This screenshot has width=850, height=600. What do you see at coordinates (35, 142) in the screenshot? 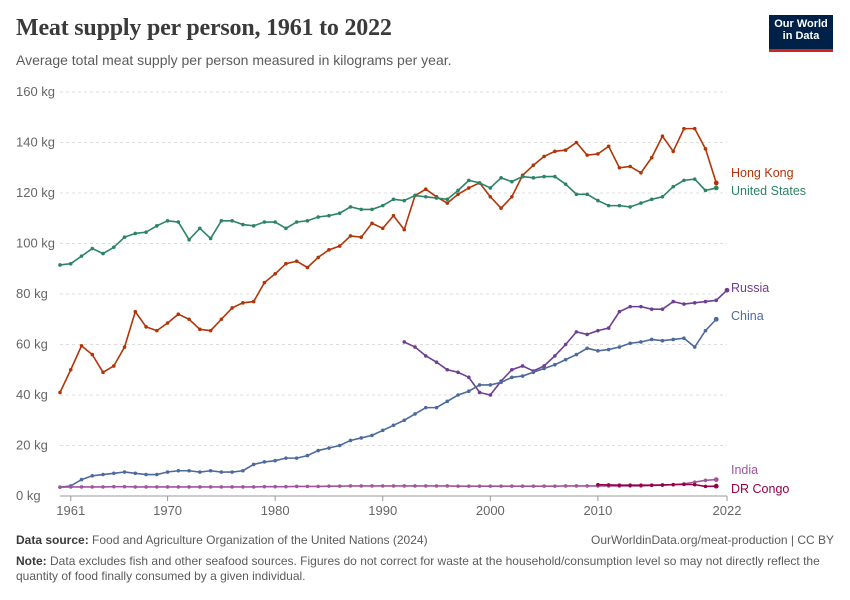
I see `y-tick-label: 140 kg` at bounding box center [35, 142].